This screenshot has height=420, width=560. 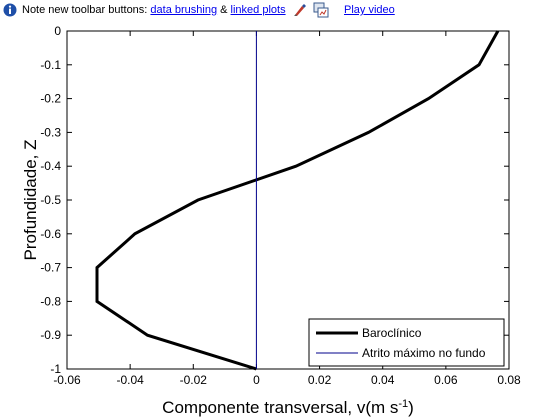 I want to click on x-tick-label: -0.06, so click(x=67, y=380).